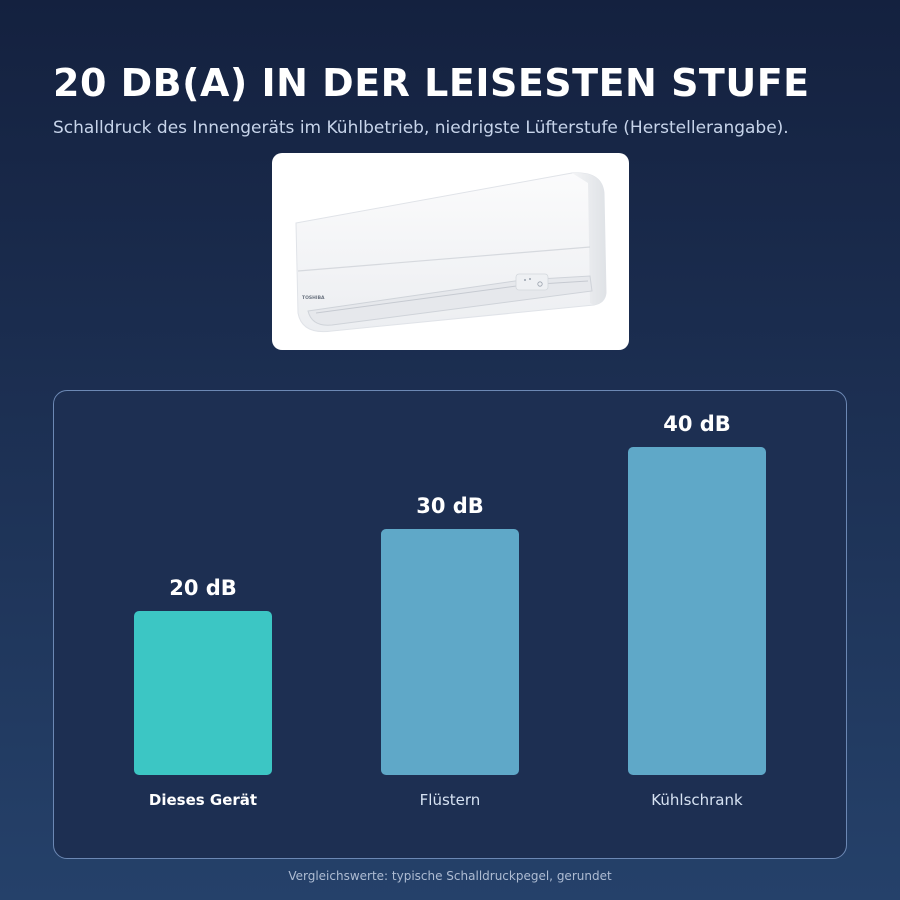 The image size is (900, 900). What do you see at coordinates (203, 693) in the screenshot?
I see `bar-dieses-geraet` at bounding box center [203, 693].